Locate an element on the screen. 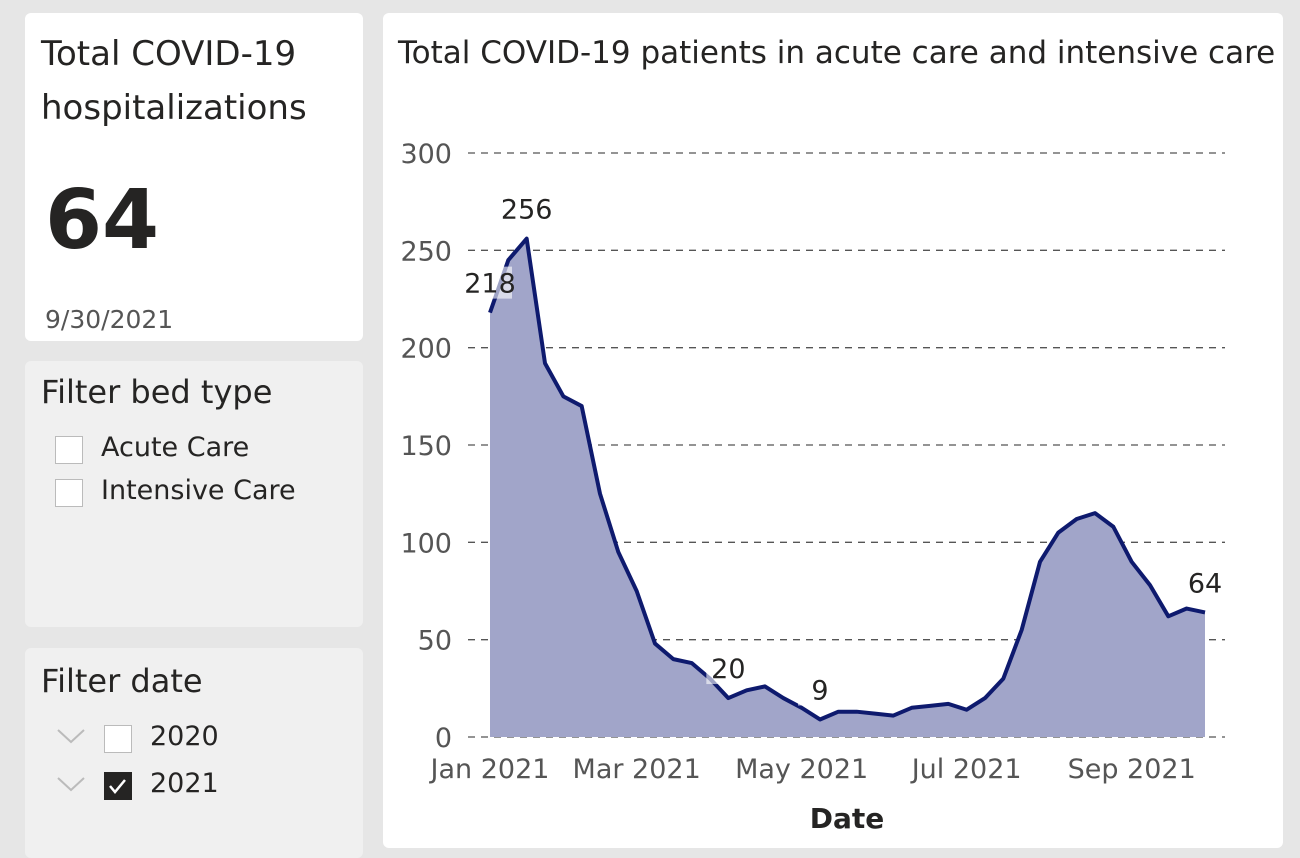 The image size is (1300, 858). option-label: 2021 is located at coordinates (184, 783).